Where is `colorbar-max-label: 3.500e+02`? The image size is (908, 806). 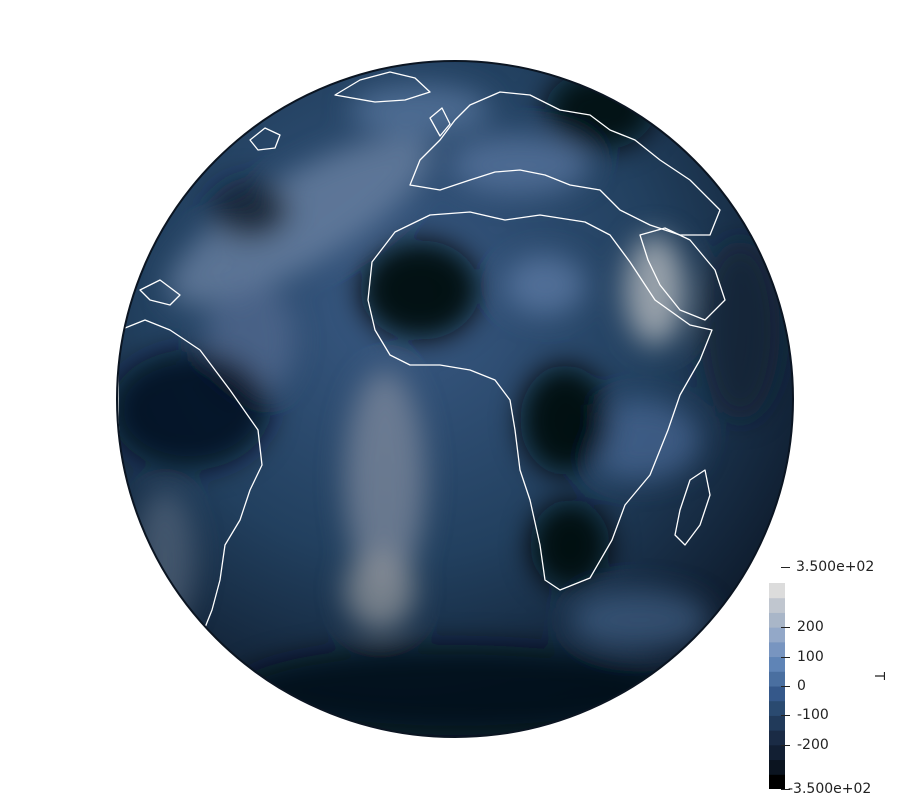 colorbar-max-label: 3.500e+02 is located at coordinates (835, 567).